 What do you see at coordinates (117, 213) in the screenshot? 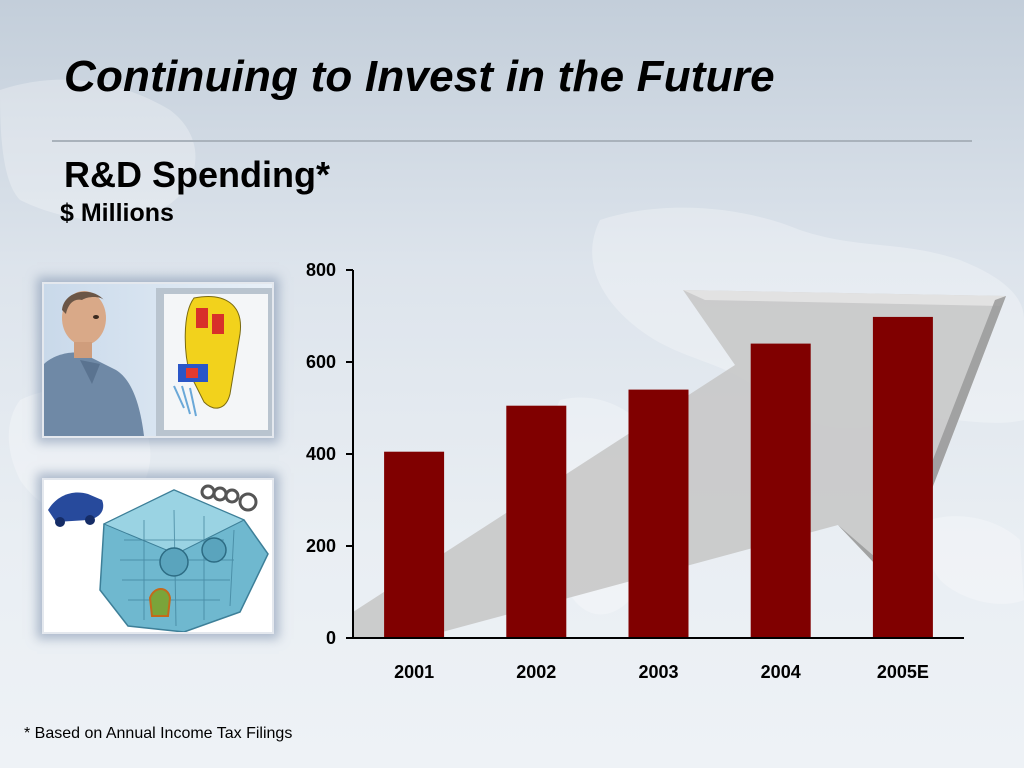
I see `units-label: $ Millions` at bounding box center [117, 213].